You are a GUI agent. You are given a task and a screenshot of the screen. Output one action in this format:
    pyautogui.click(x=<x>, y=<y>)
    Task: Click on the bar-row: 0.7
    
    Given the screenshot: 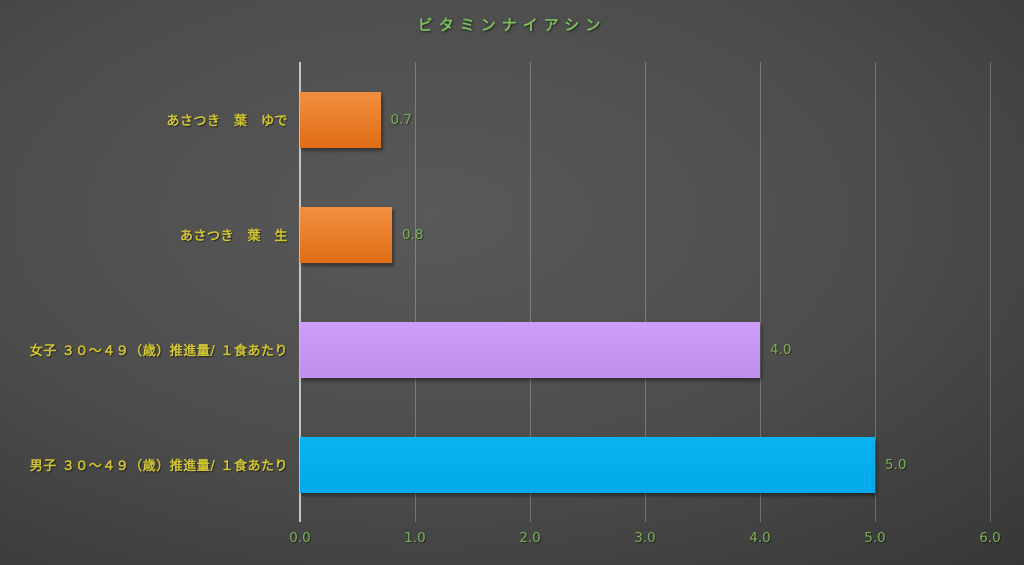 What is the action you would take?
    pyautogui.click(x=645, y=119)
    